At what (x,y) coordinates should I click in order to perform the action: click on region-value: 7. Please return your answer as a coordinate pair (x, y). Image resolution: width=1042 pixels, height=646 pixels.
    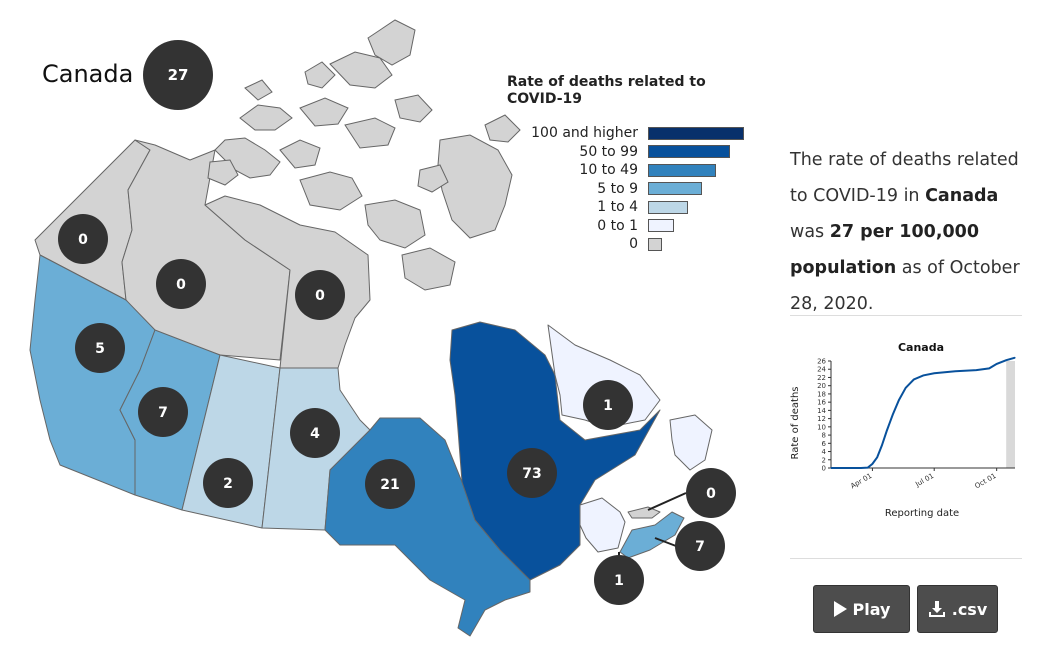
    Looking at the image, I should click on (163, 413).